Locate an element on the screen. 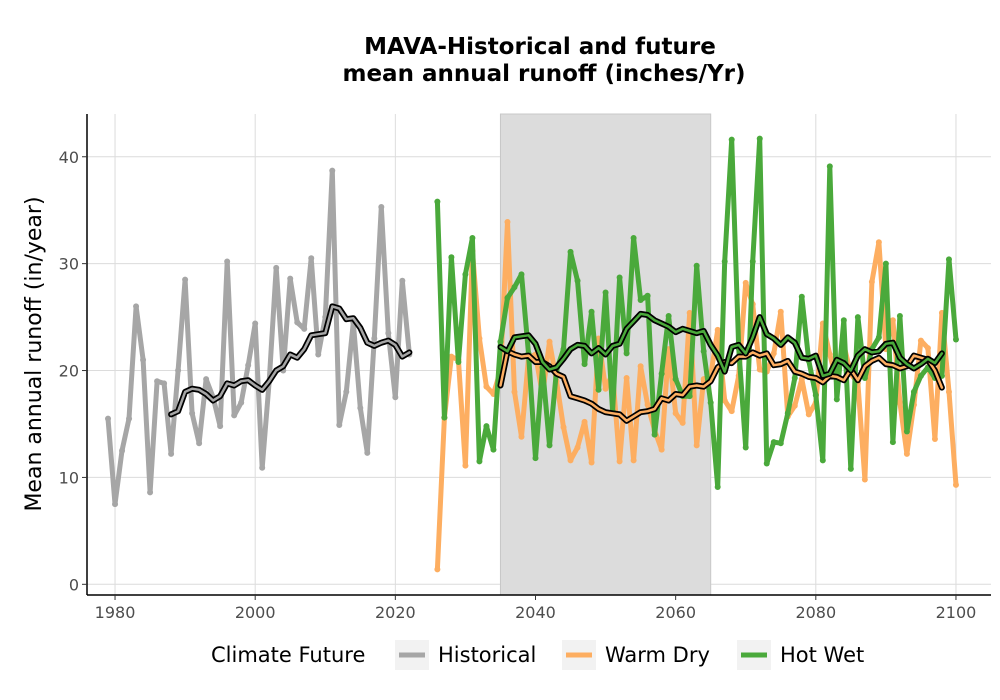 This screenshot has width=1000, height=700. point-warm-dry-2087 is located at coordinates (864, 479).